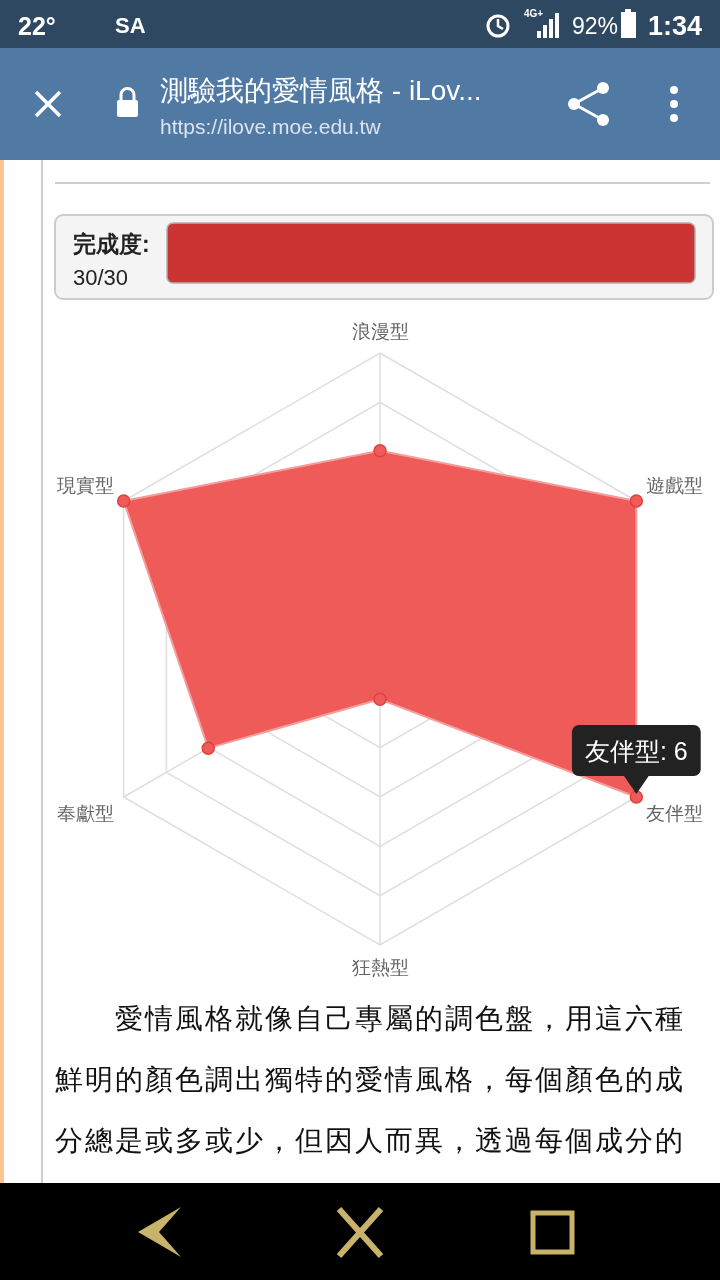  I want to click on text: 92%, so click(595, 26).